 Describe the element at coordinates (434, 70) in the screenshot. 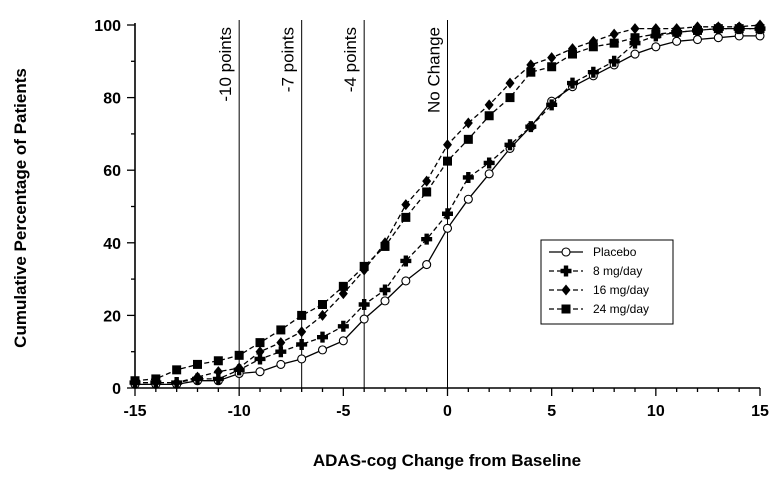

I see `reference-line-label: No Change` at that location.